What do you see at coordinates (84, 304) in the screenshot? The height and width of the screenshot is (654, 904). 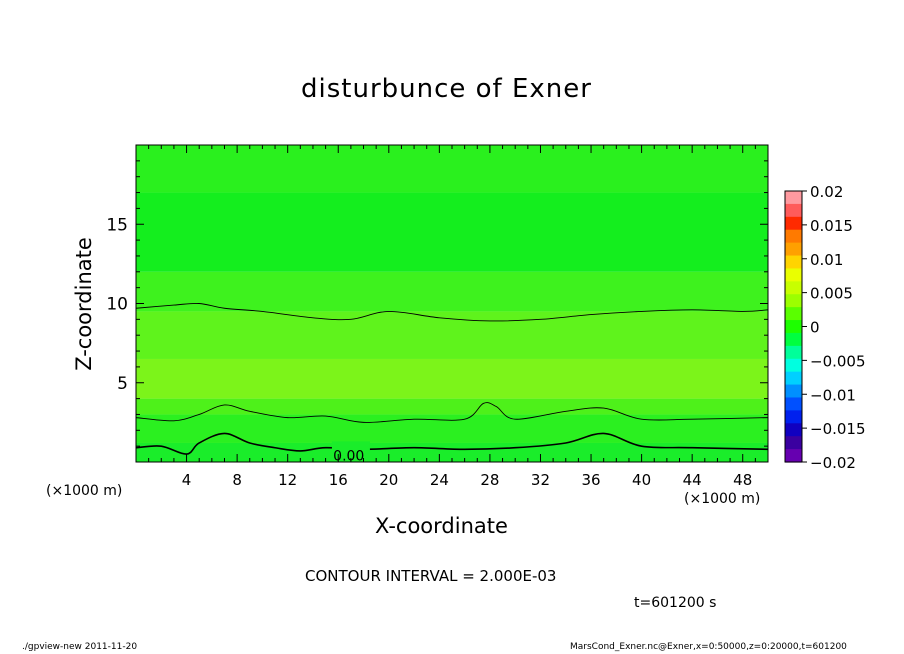 I see `y-axis-label: Z-coordinate` at bounding box center [84, 304].